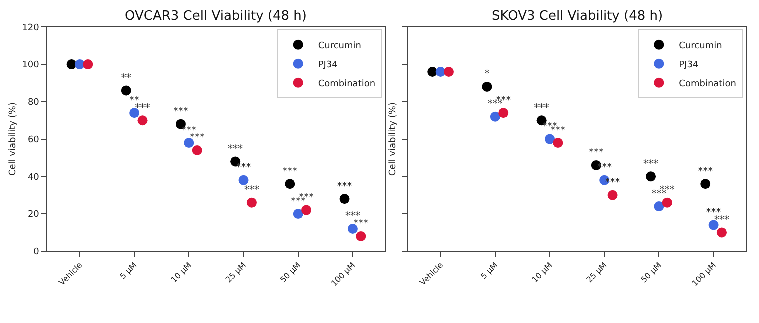 The image size is (759, 323). Describe the element at coordinates (31, 65) in the screenshot. I see `y-tick-label: 100` at that location.